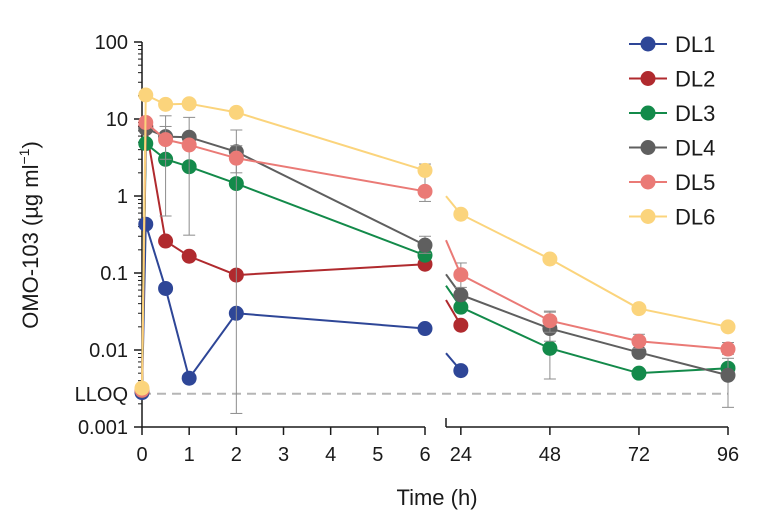 This screenshot has width=761, height=517. I want to click on y-axis-title-superscript: −1, so click(24, 156).